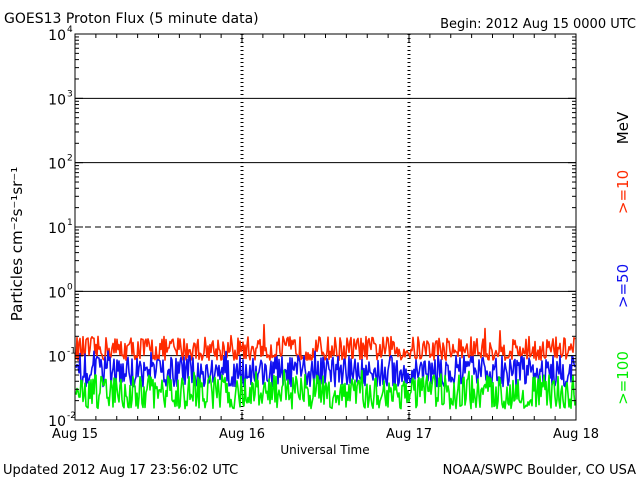 This screenshot has width=640, height=480. Describe the element at coordinates (623, 378) in the screenshot. I see `legend-entry: >=100` at that location.